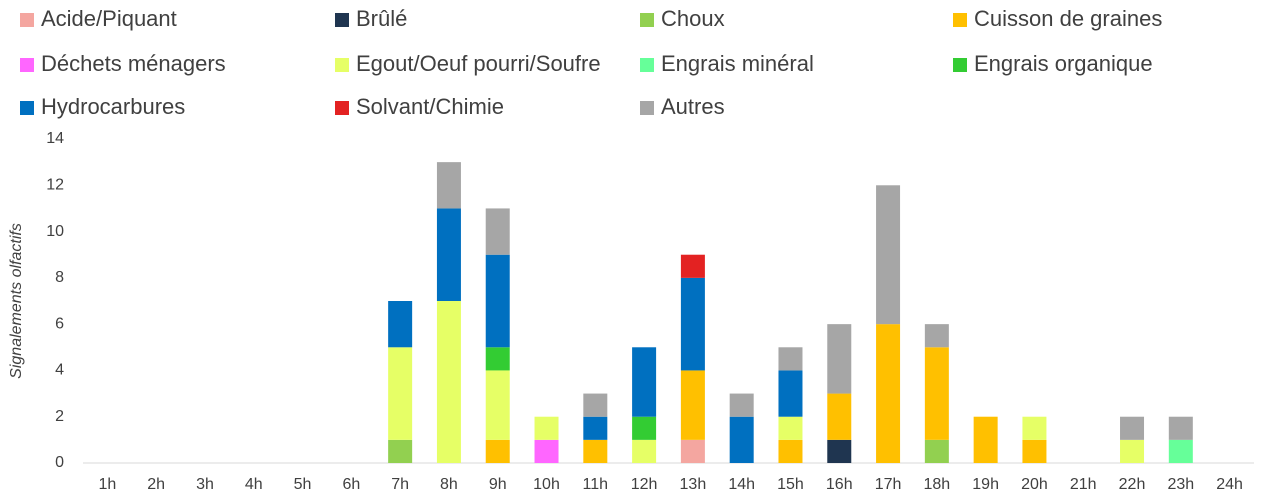  I want to click on x-tick-label: 4h, so click(254, 484).